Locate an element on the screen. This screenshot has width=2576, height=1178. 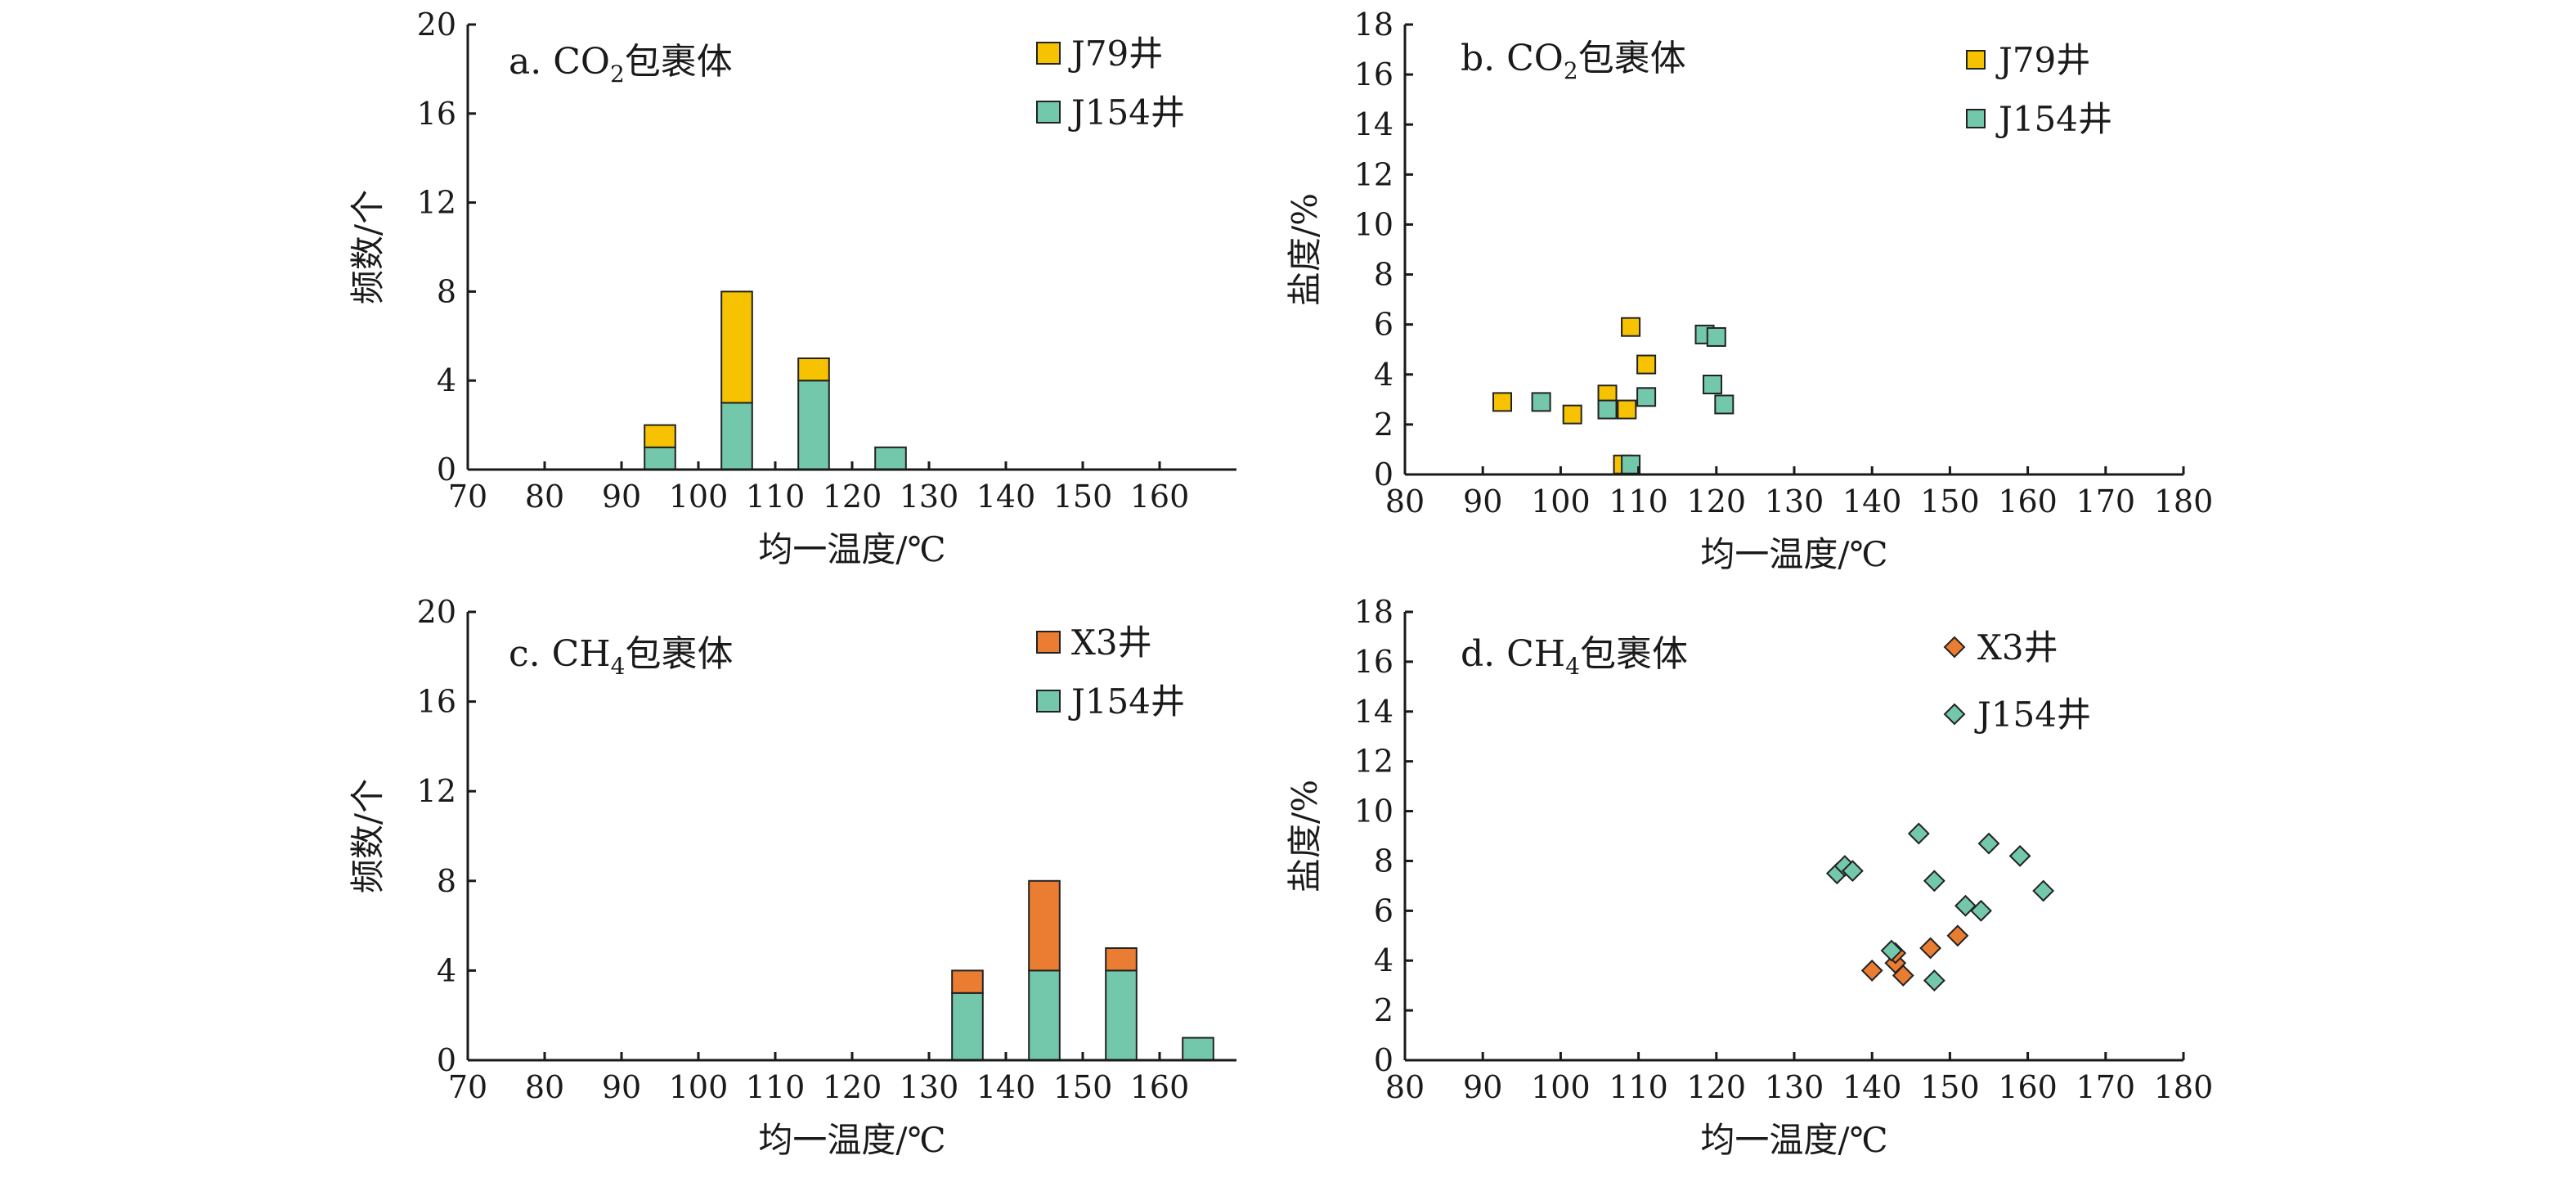
legend-label: J79井 is located at coordinates (1115, 54).